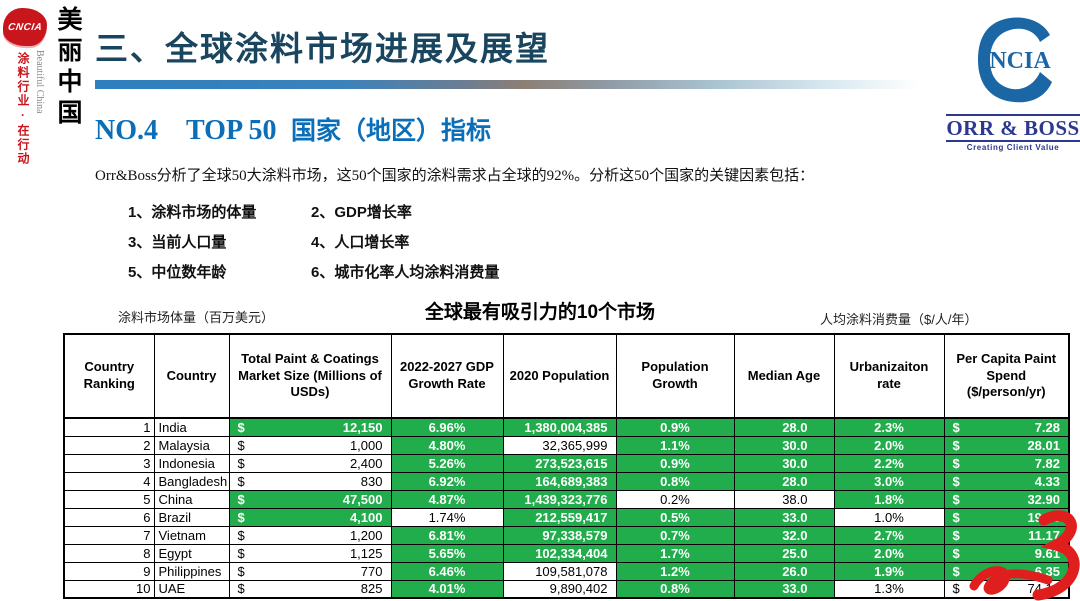 The image size is (1080, 601). Describe the element at coordinates (310, 517) in the screenshot. I see `cell-market-size: $4,100` at that location.